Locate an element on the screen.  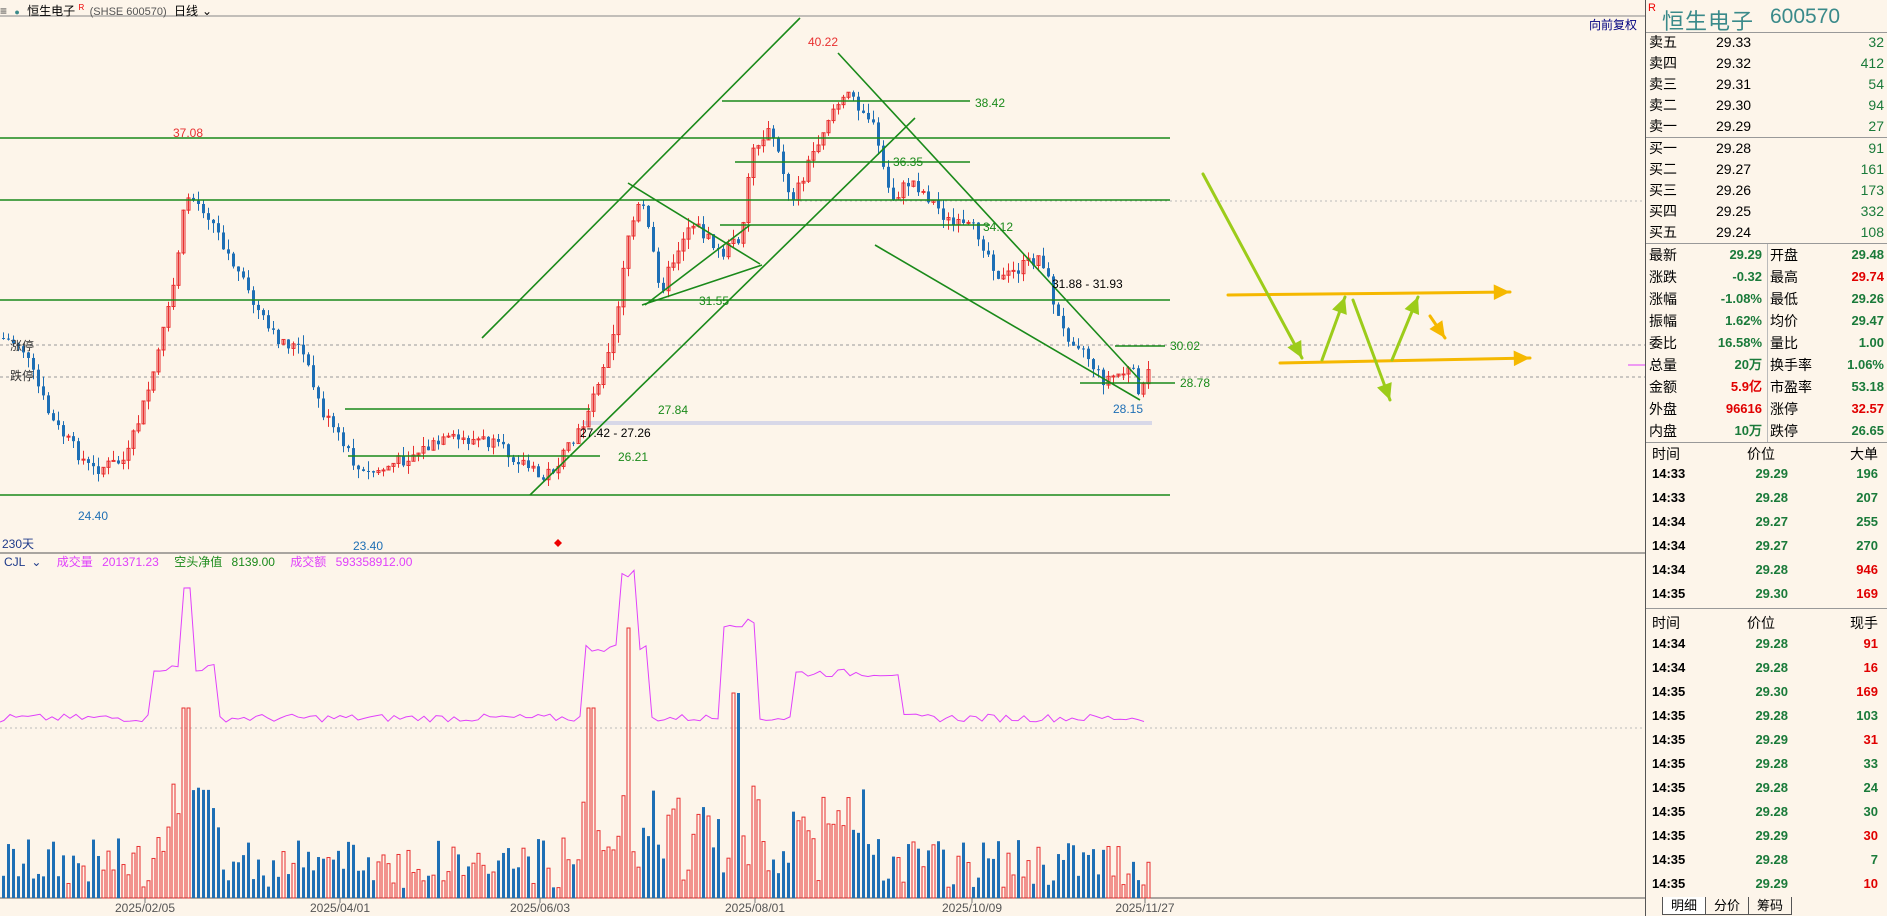
level-price: 29.28 is located at coordinates (1734, 148).